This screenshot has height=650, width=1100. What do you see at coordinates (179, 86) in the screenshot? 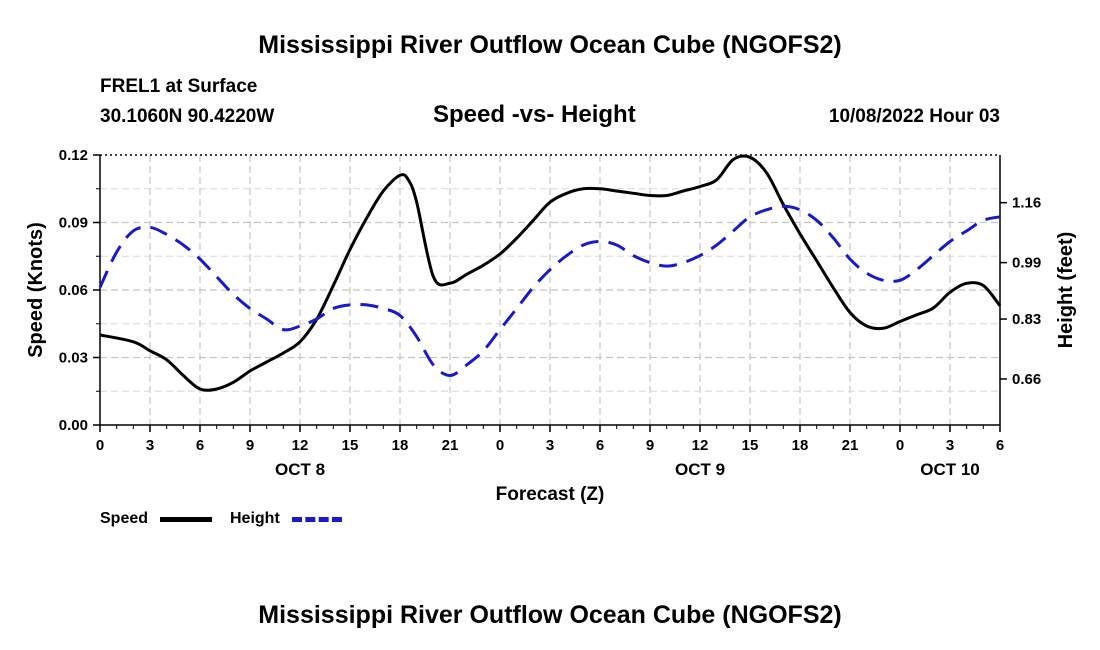
I see `station-label: FREL1 at Surface` at bounding box center [179, 86].